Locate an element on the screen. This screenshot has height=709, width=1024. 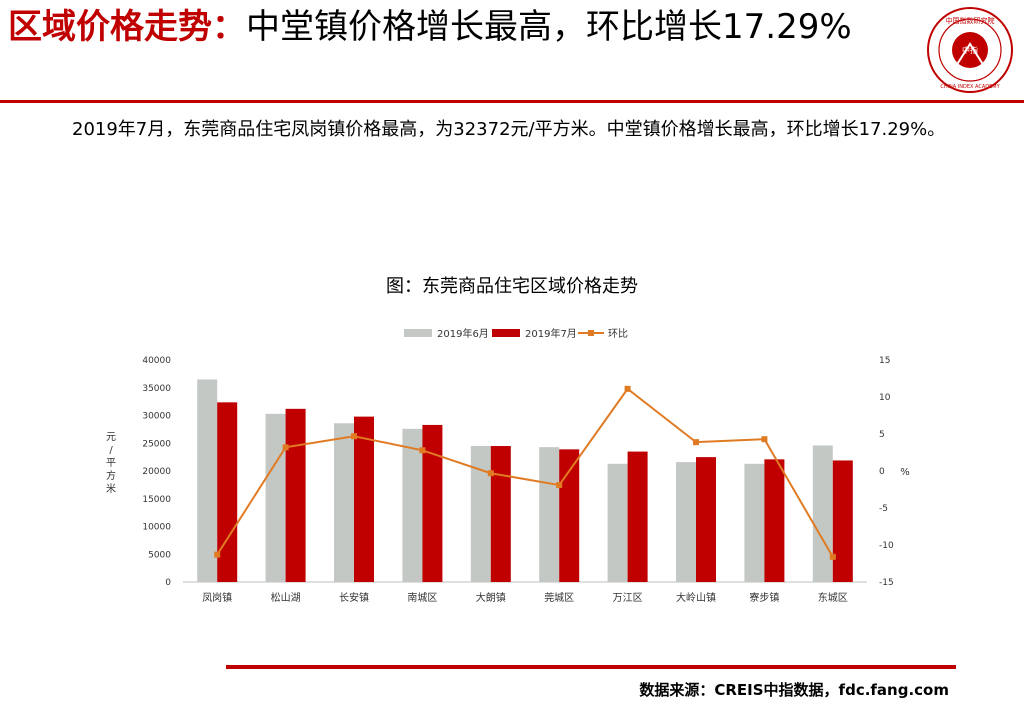
y-left-tick-label: 20000 is located at coordinates (156, 472).